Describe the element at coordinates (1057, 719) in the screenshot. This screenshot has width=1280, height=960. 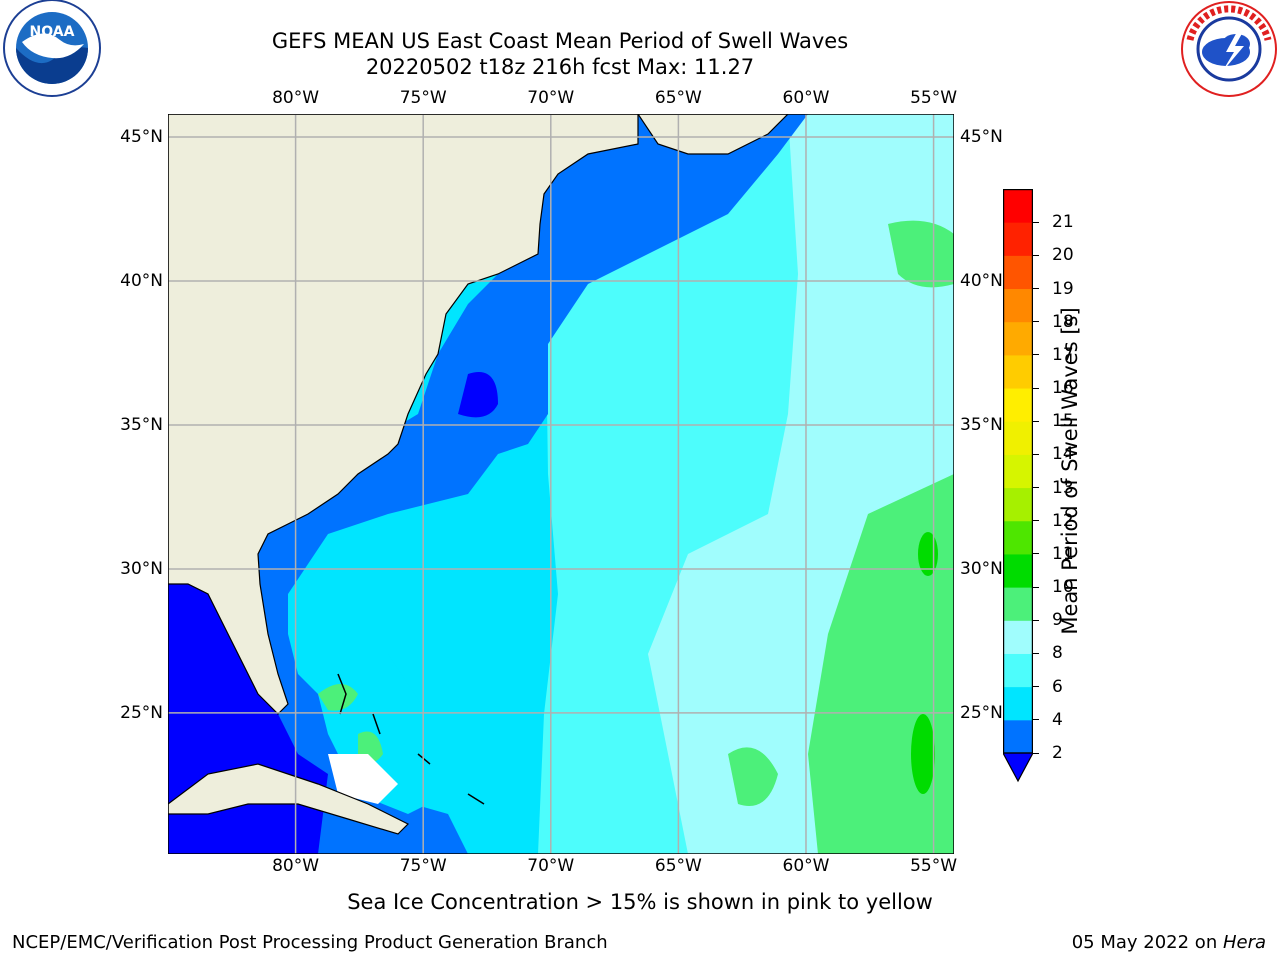
I see `colorbar-tick-label: 4` at that location.